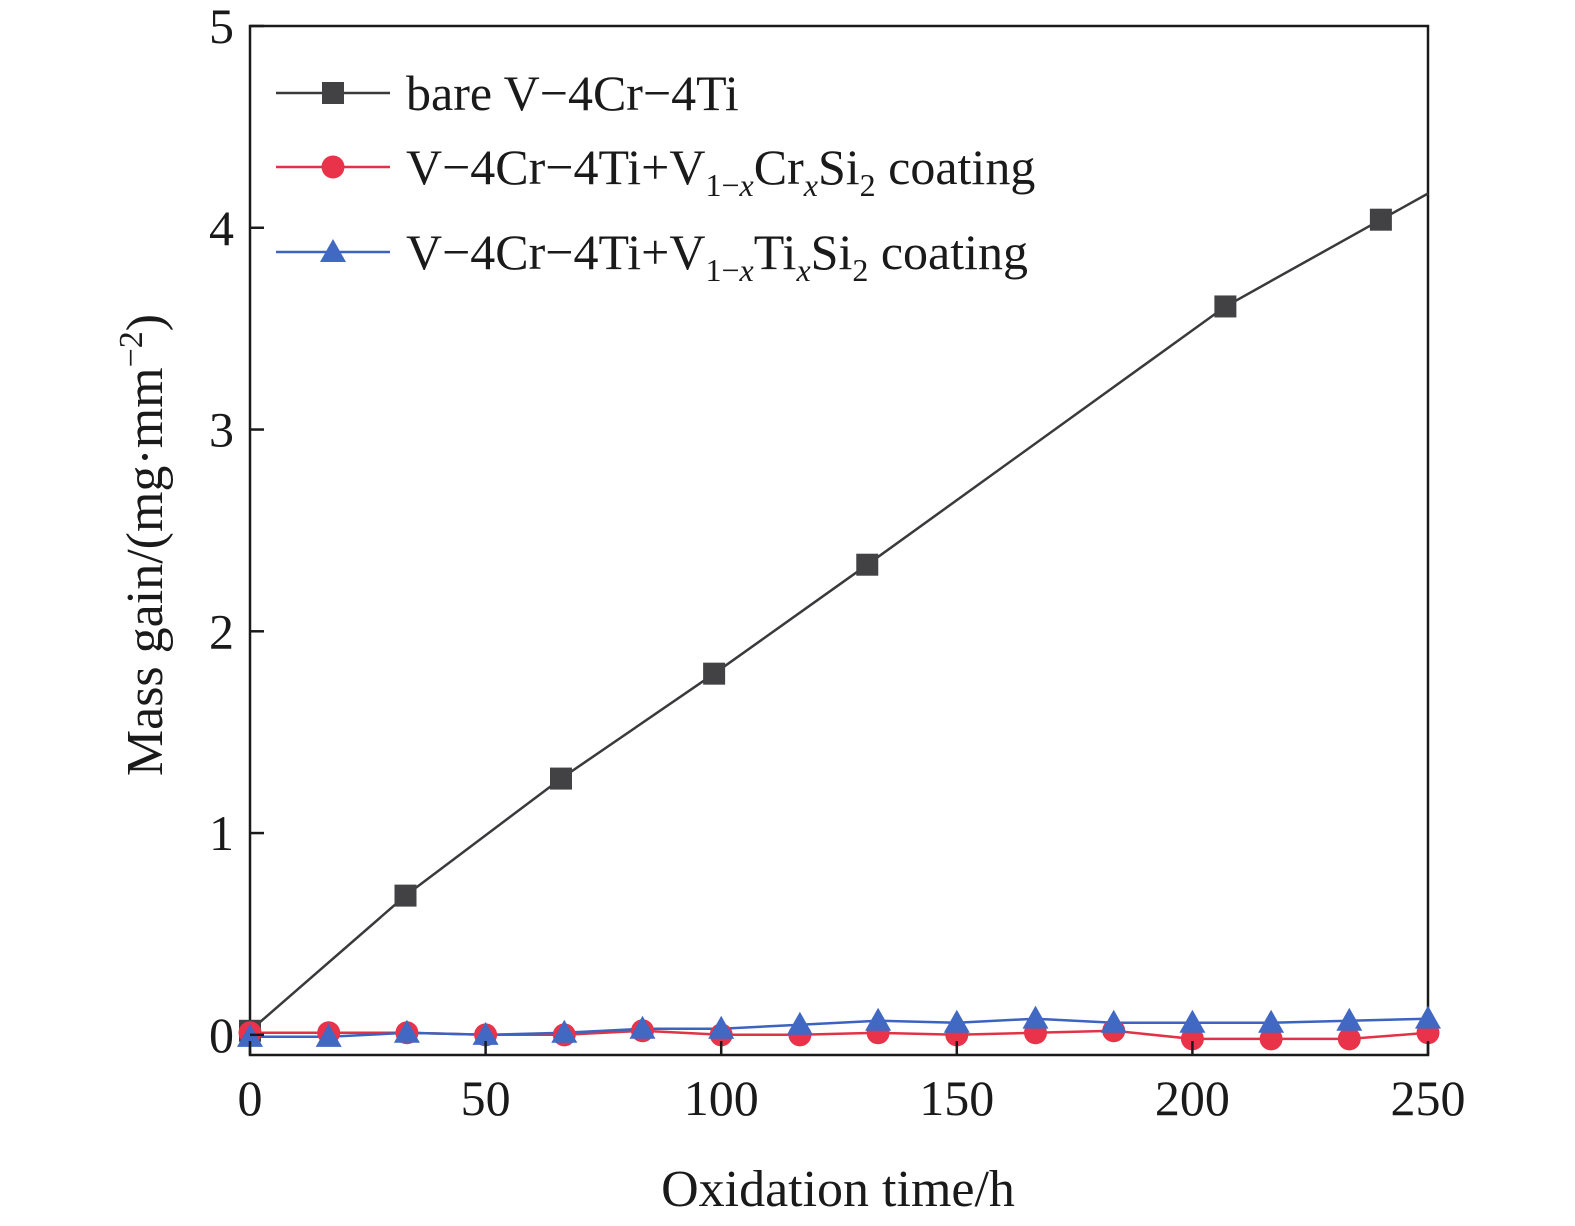 This screenshot has width=1575, height=1226. What do you see at coordinates (721, 1098) in the screenshot?
I see `x-tick-label: 100` at bounding box center [721, 1098].